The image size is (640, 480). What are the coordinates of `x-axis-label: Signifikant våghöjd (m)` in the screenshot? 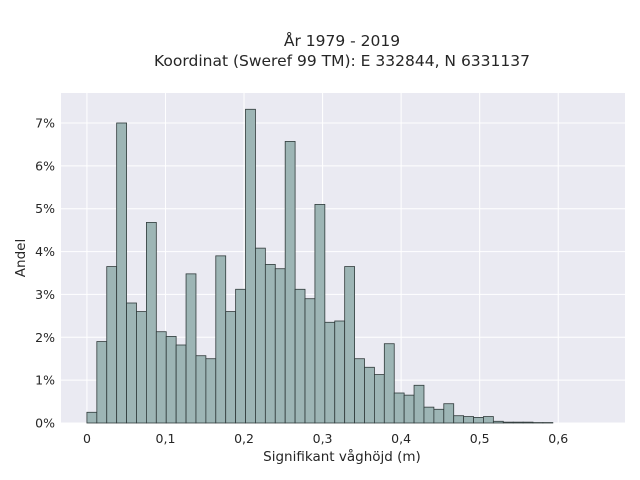 It's located at (342, 456).